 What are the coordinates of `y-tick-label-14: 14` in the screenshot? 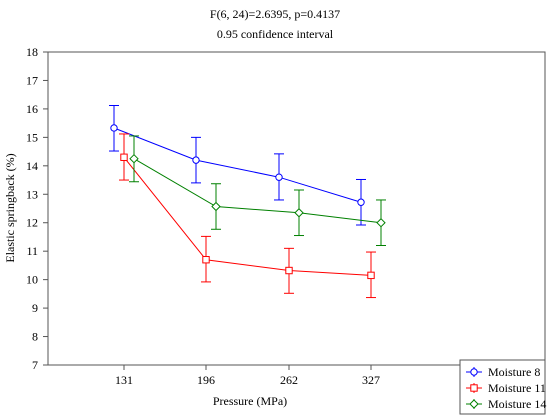 It's located at (32, 166).